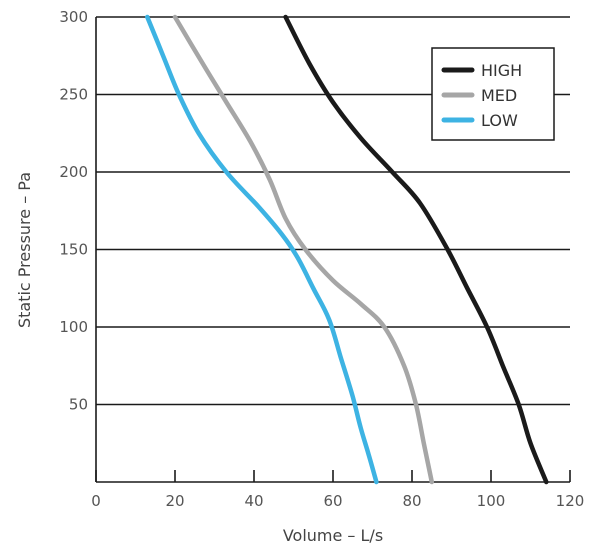 The width and height of the screenshot is (598, 548). Describe the element at coordinates (499, 120) in the screenshot. I see `legend-label-low: LOW` at that location.